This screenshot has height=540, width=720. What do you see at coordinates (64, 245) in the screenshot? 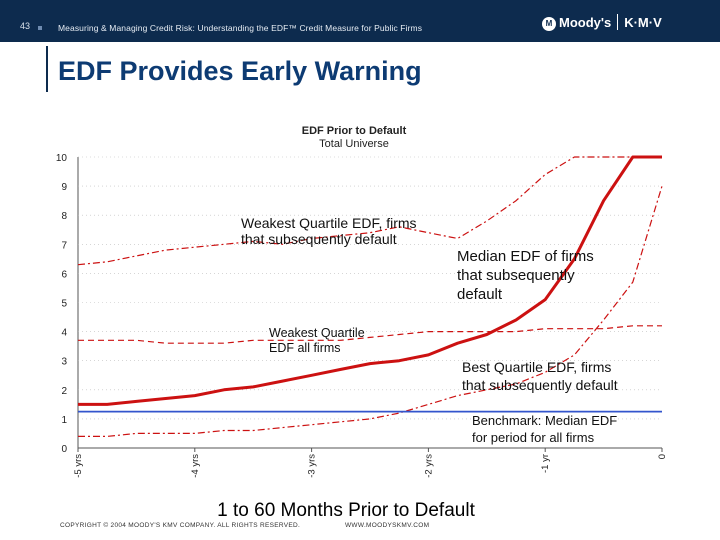
I see `y-tick-label: 7` at bounding box center [64, 245].